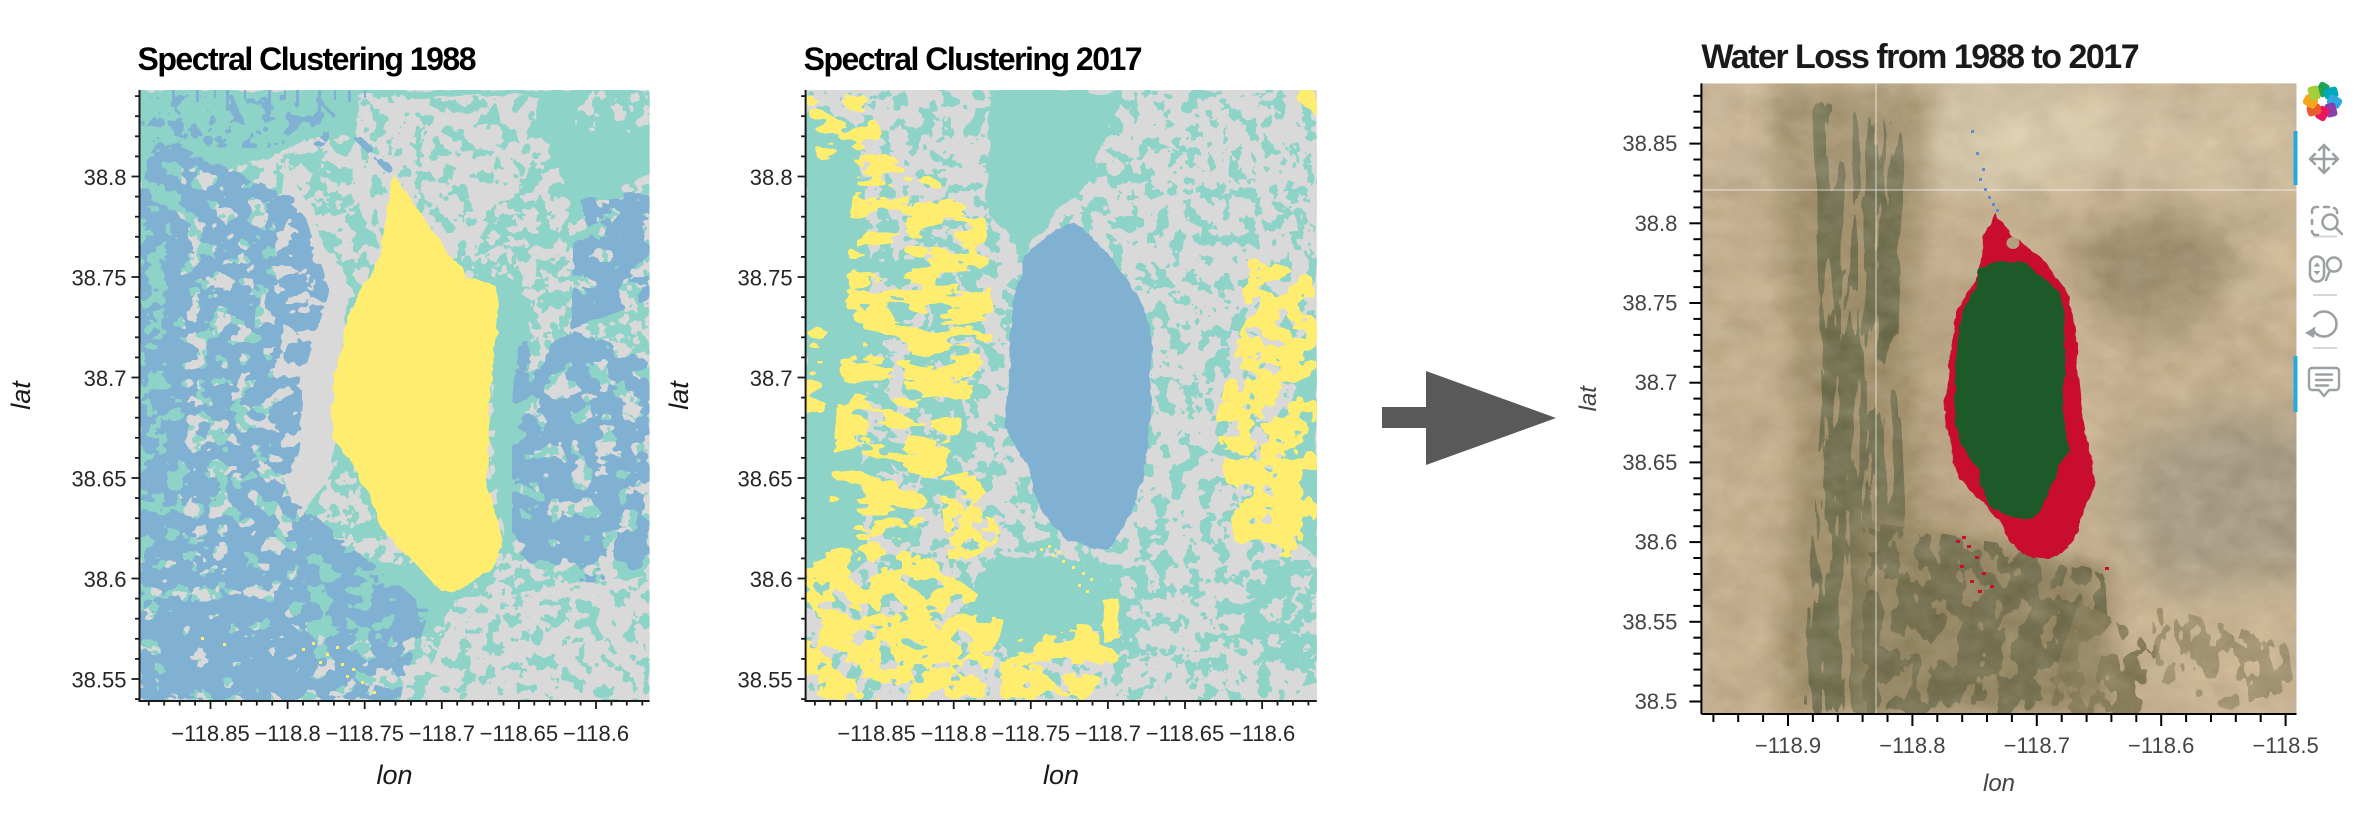 Image resolution: width=2368 pixels, height=822 pixels. I want to click on svg-text: Water Loss from 1988 to 2017, so click(1919, 57).